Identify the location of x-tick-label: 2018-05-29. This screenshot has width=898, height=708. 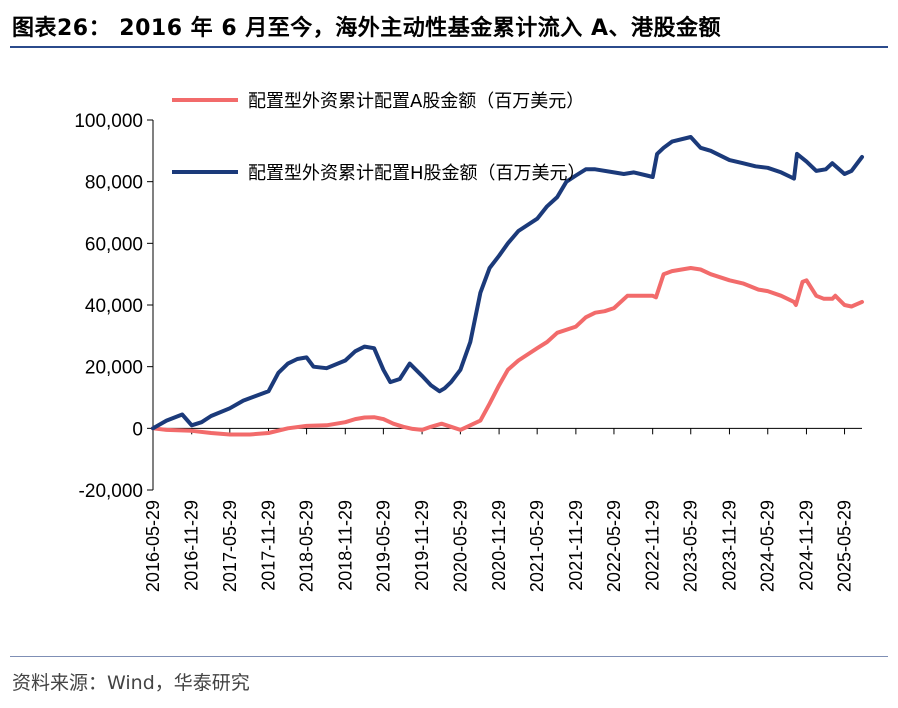
(307, 546).